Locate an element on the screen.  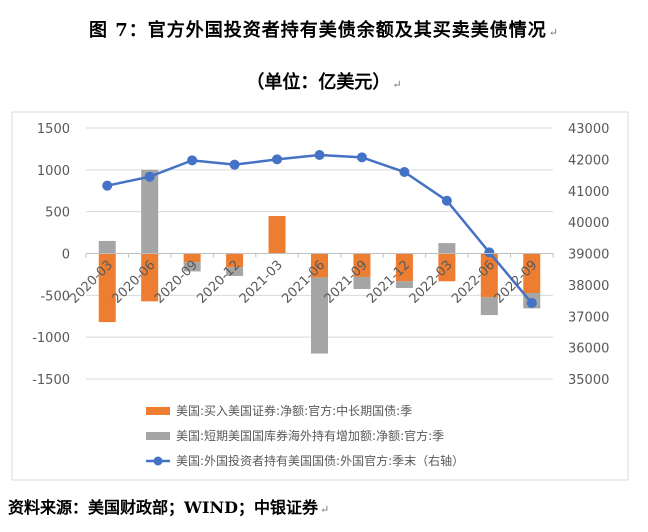
left-axis-tick: 1500 is located at coordinates (53, 129).